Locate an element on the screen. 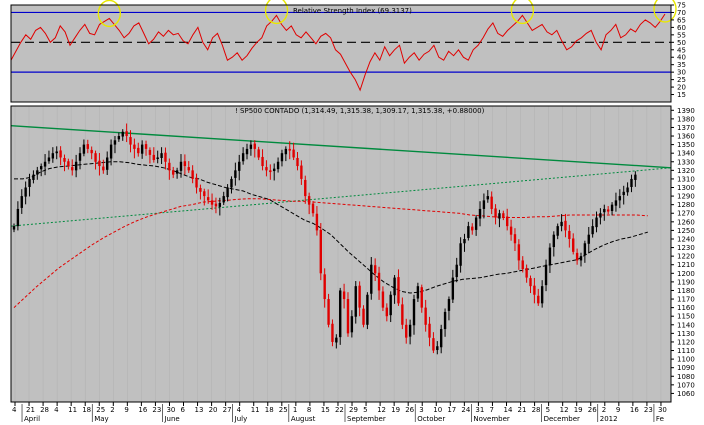  date-tick-label: 23 is located at coordinates (648, 410).